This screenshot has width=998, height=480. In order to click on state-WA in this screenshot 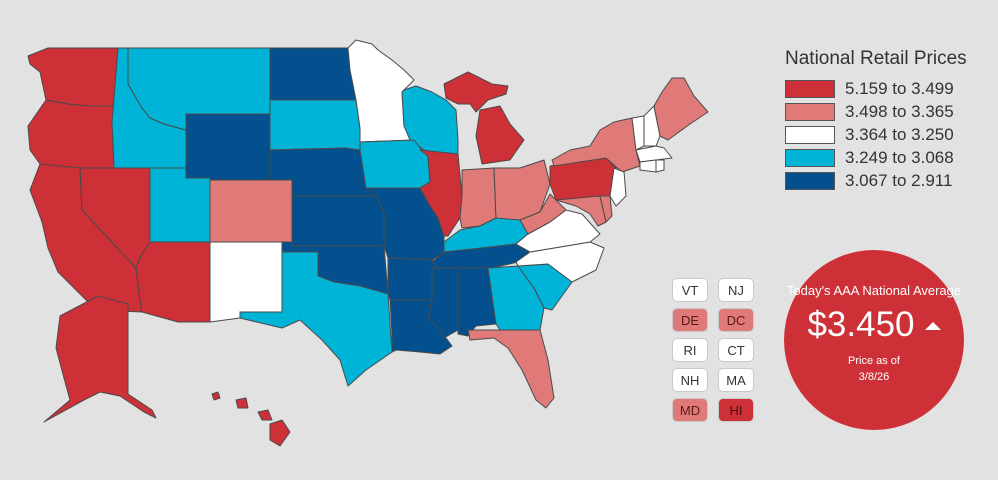, I will do `click(73, 77)`.